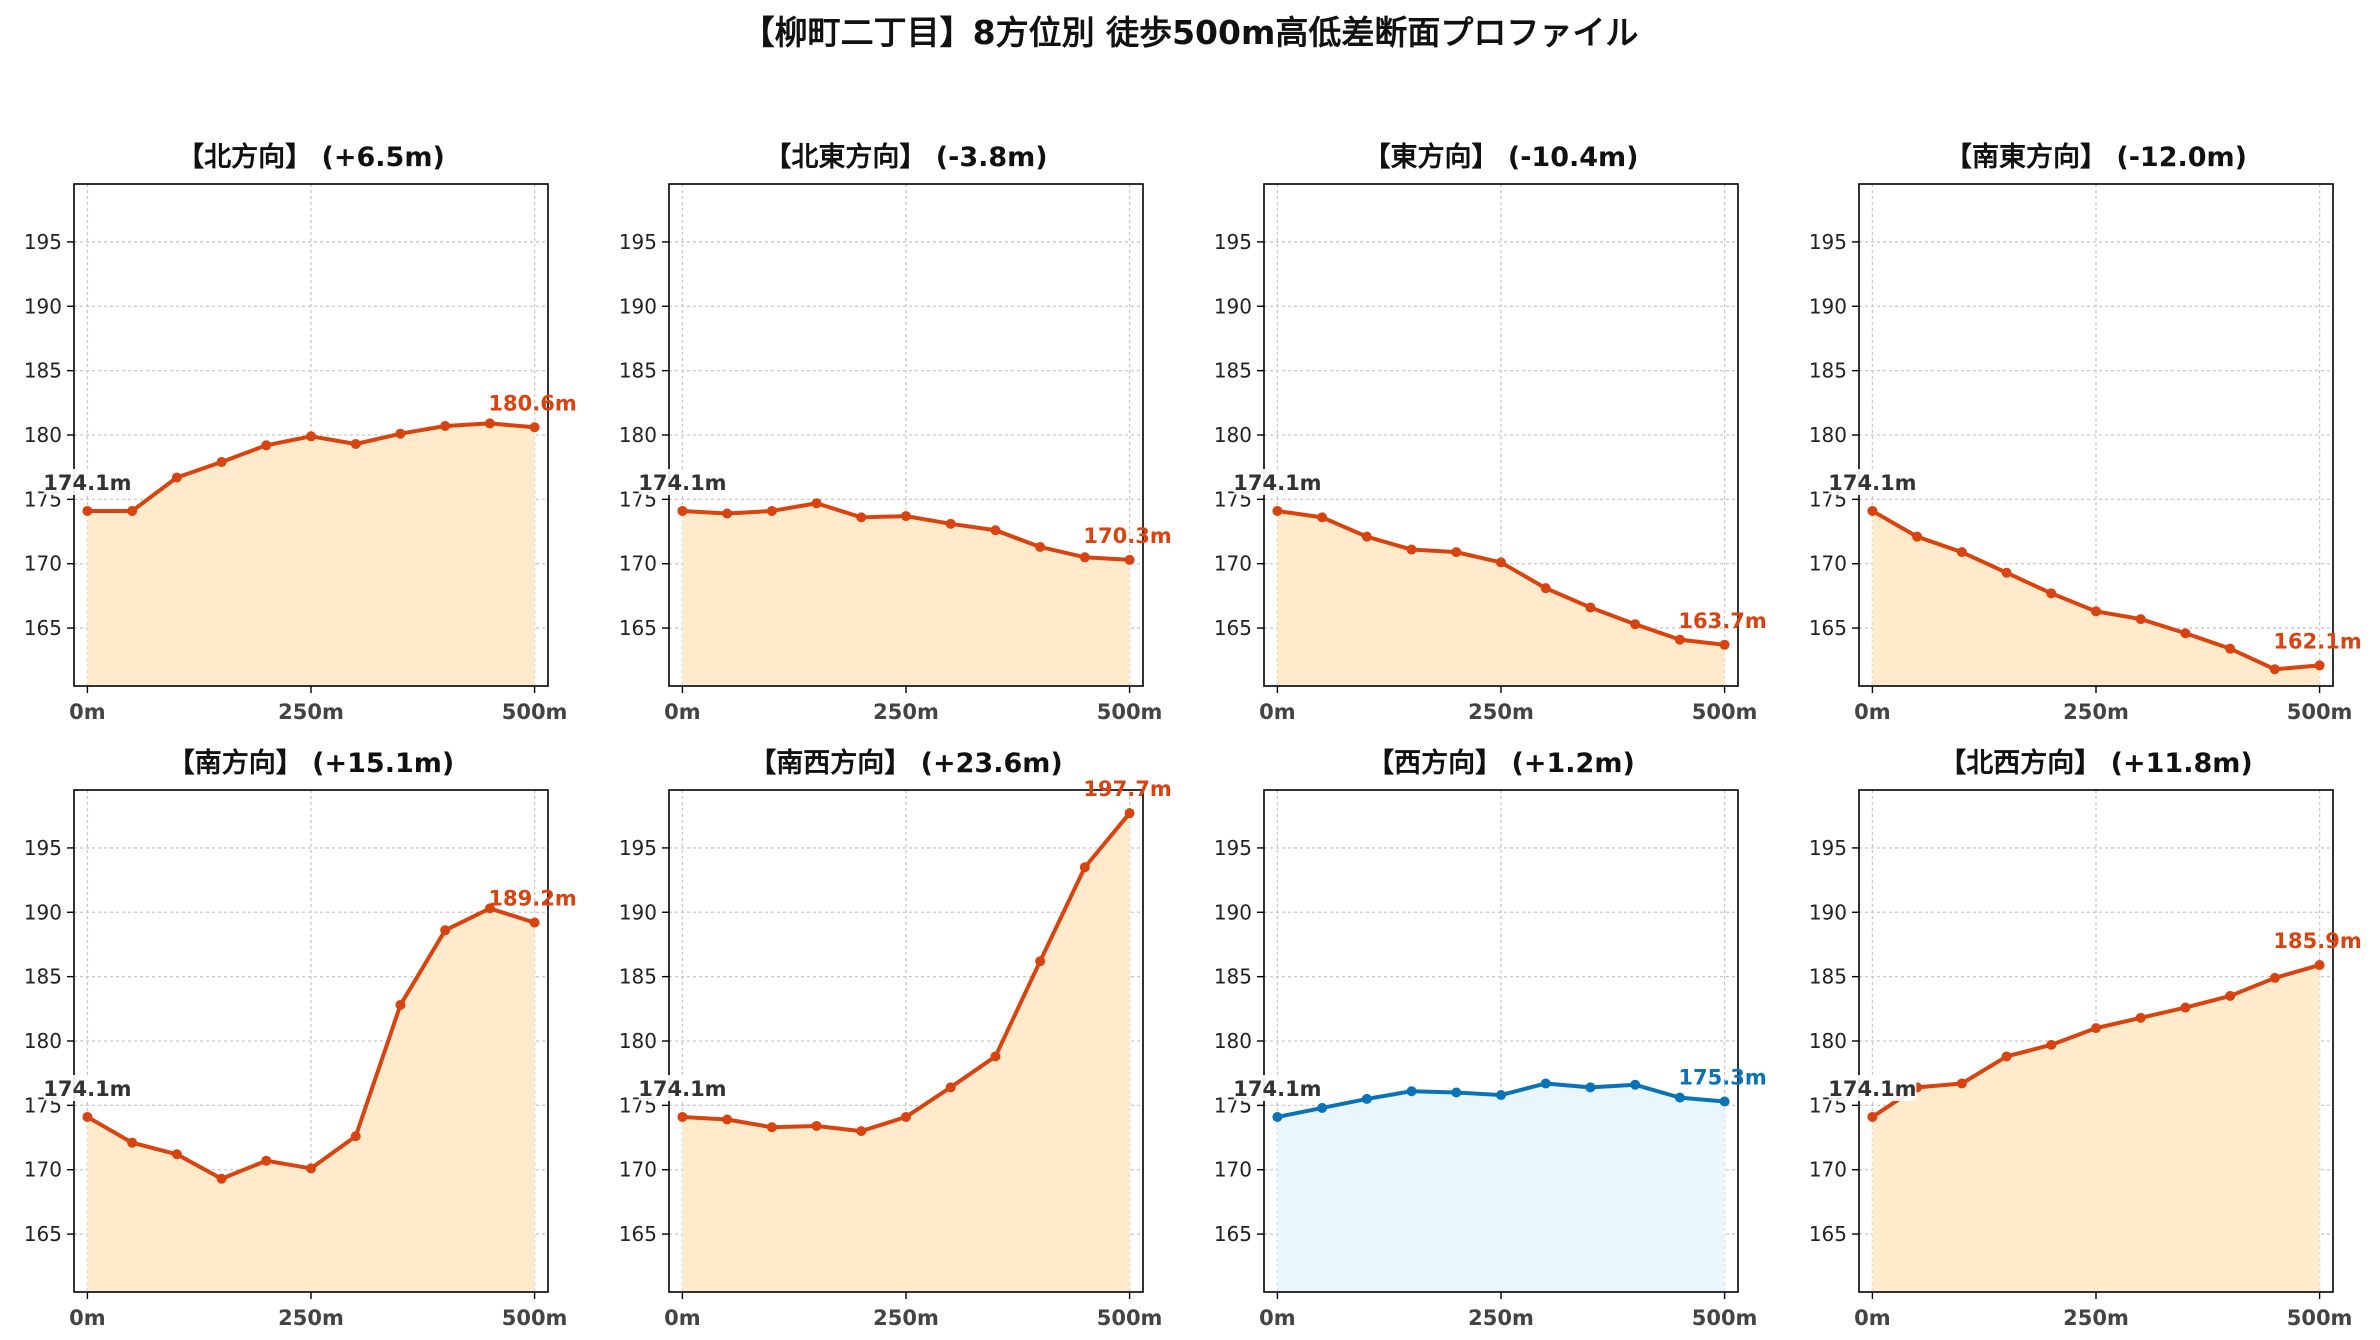 The height and width of the screenshot is (1340, 2380). What do you see at coordinates (2317, 941) in the screenshot?
I see `end-elevation-label: 185.9m` at bounding box center [2317, 941].